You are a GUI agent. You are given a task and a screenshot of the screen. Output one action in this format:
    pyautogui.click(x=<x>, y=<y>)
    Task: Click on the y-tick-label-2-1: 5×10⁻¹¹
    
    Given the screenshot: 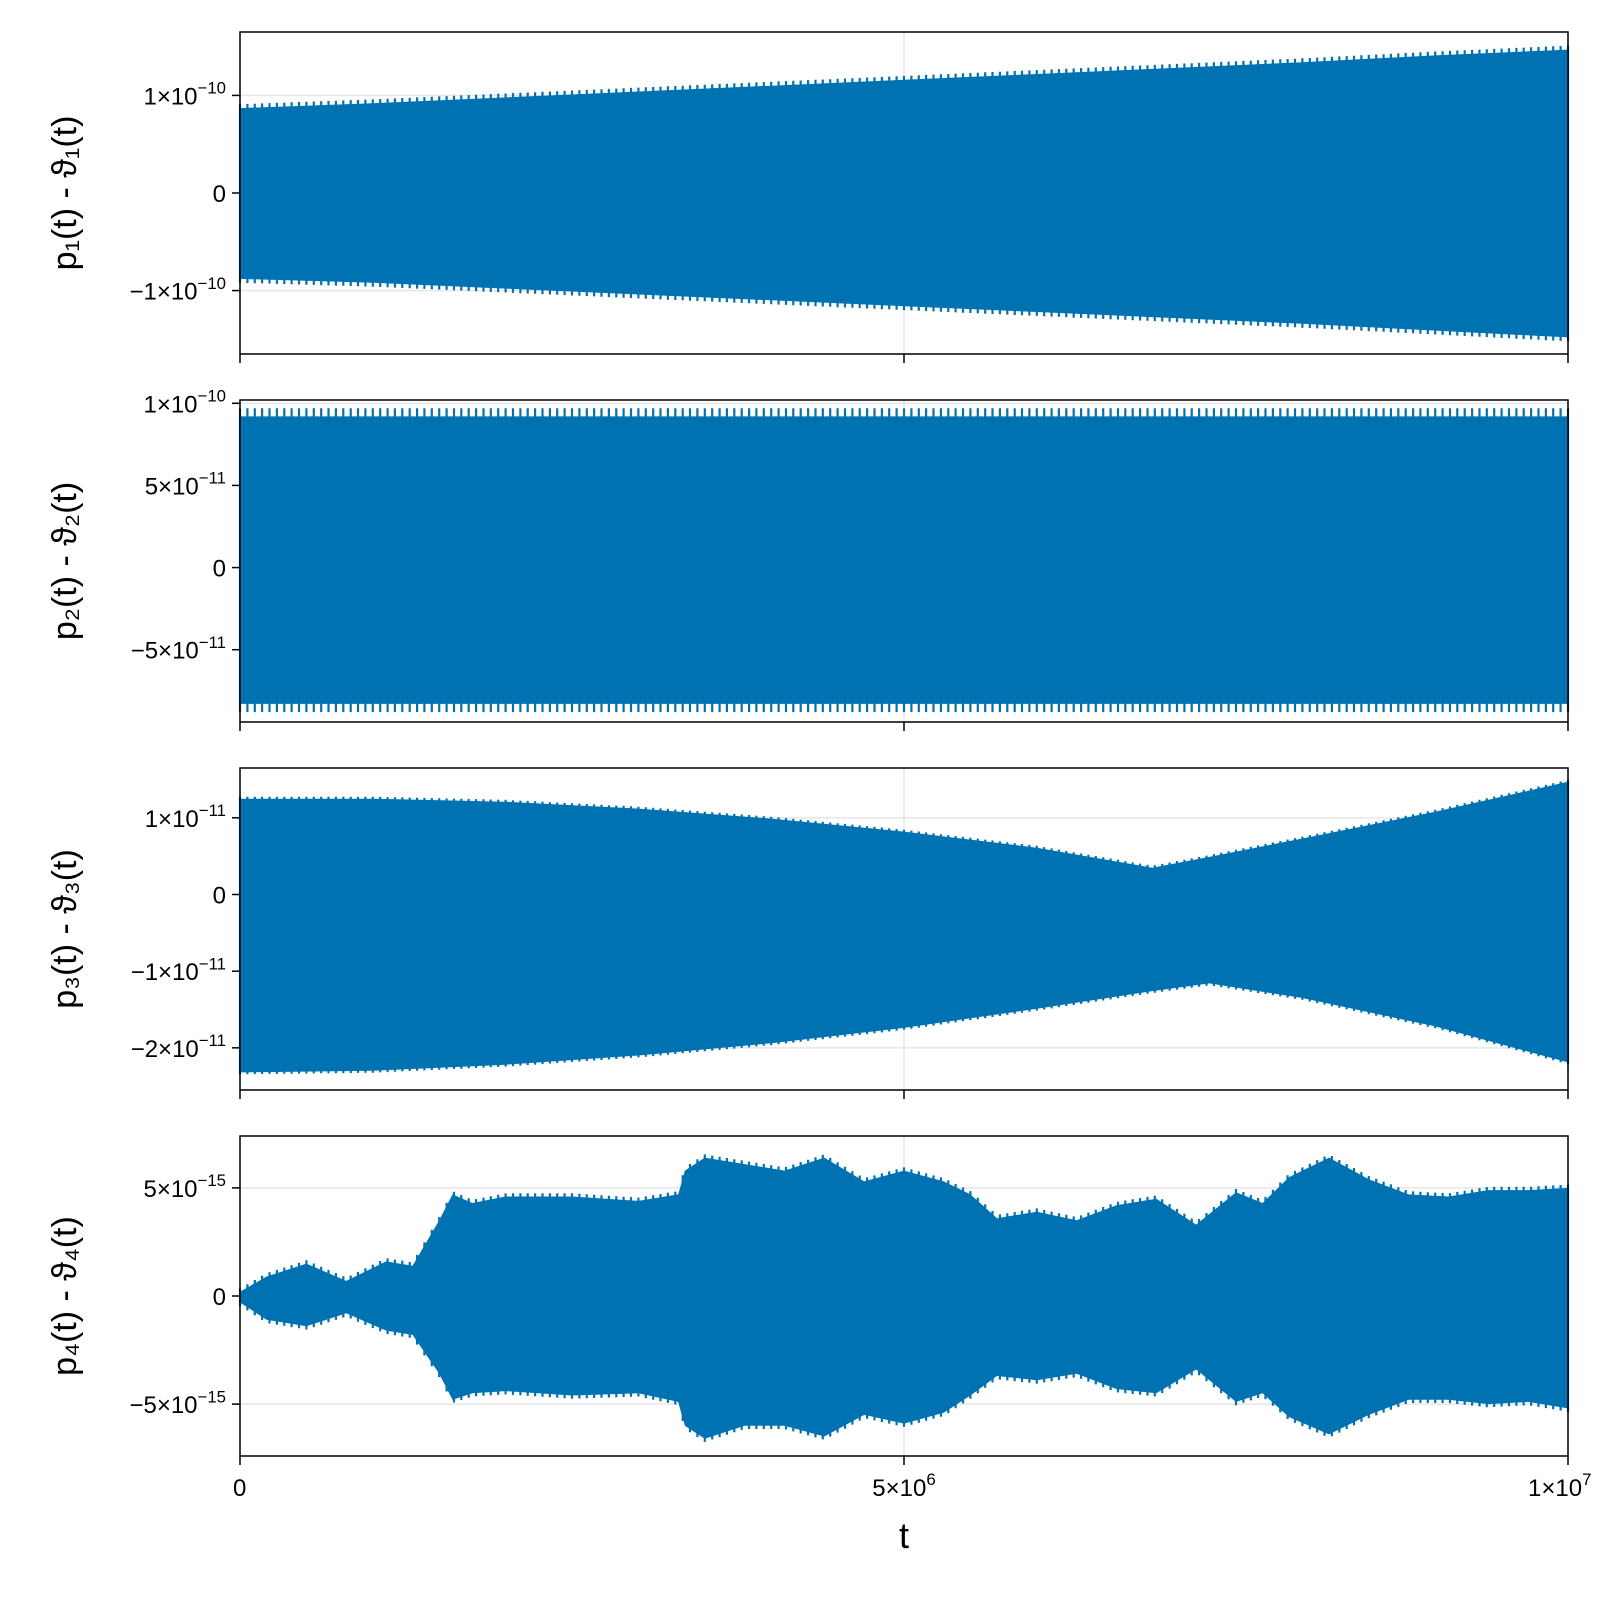 What is the action you would take?
    pyautogui.click(x=185, y=485)
    